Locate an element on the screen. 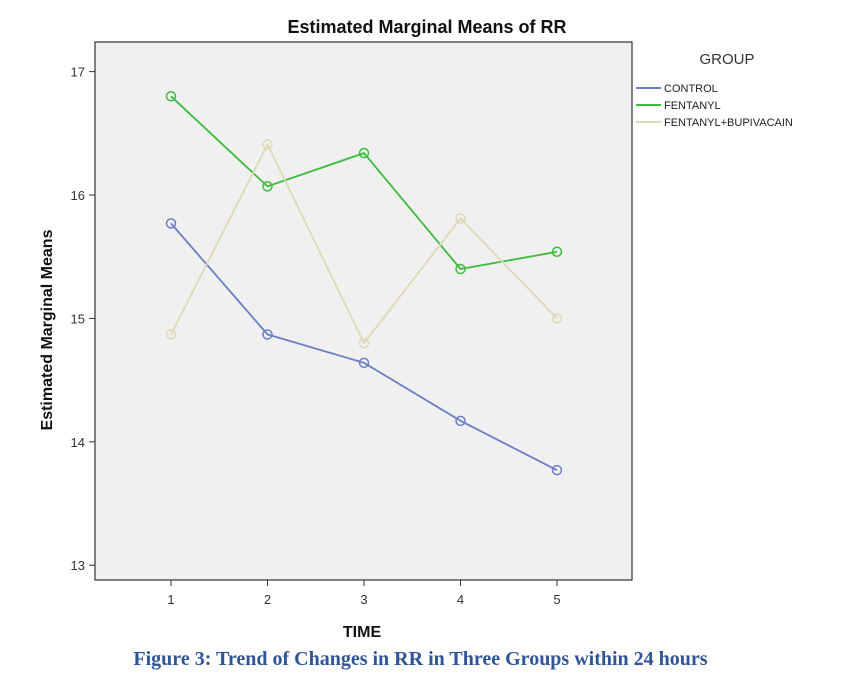  legend-label: FENTANYL+BUPIVACAIN is located at coordinates (728, 123).